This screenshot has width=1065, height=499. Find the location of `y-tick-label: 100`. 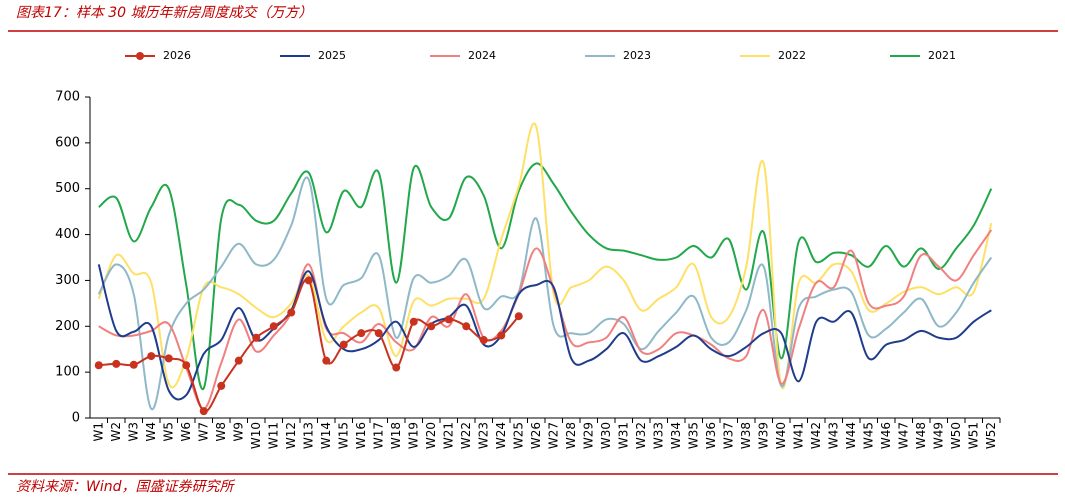

y-tick-label: 100 is located at coordinates (67, 372).